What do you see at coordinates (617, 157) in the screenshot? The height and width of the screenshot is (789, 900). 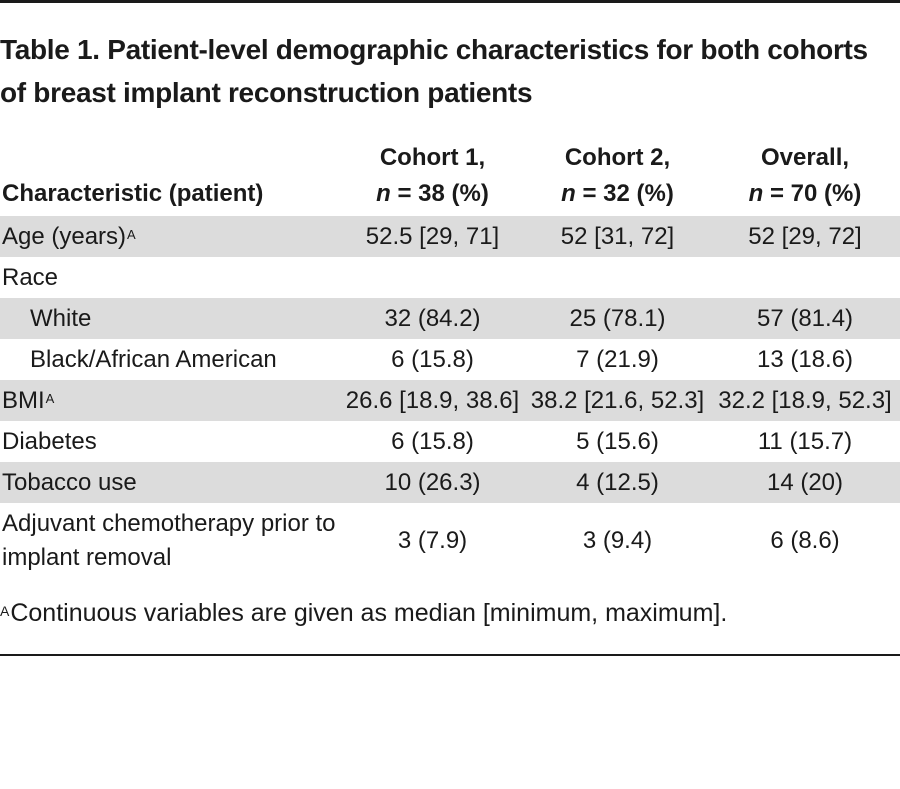 I see `header-cohort-2-label: Cohort 2,` at bounding box center [617, 157].